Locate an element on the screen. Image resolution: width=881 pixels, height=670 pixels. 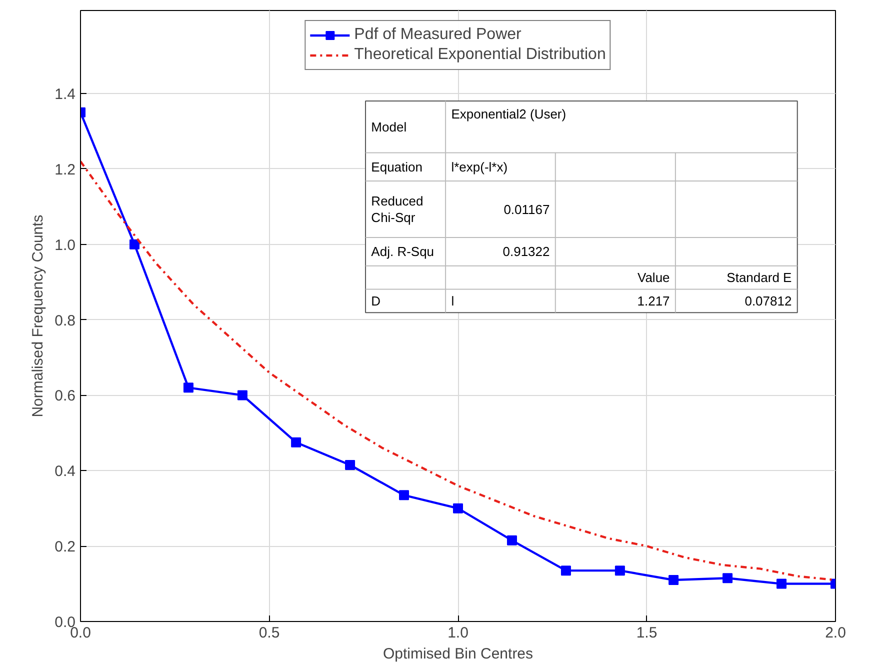
x-tick-label: 0.5 is located at coordinates (269, 633).